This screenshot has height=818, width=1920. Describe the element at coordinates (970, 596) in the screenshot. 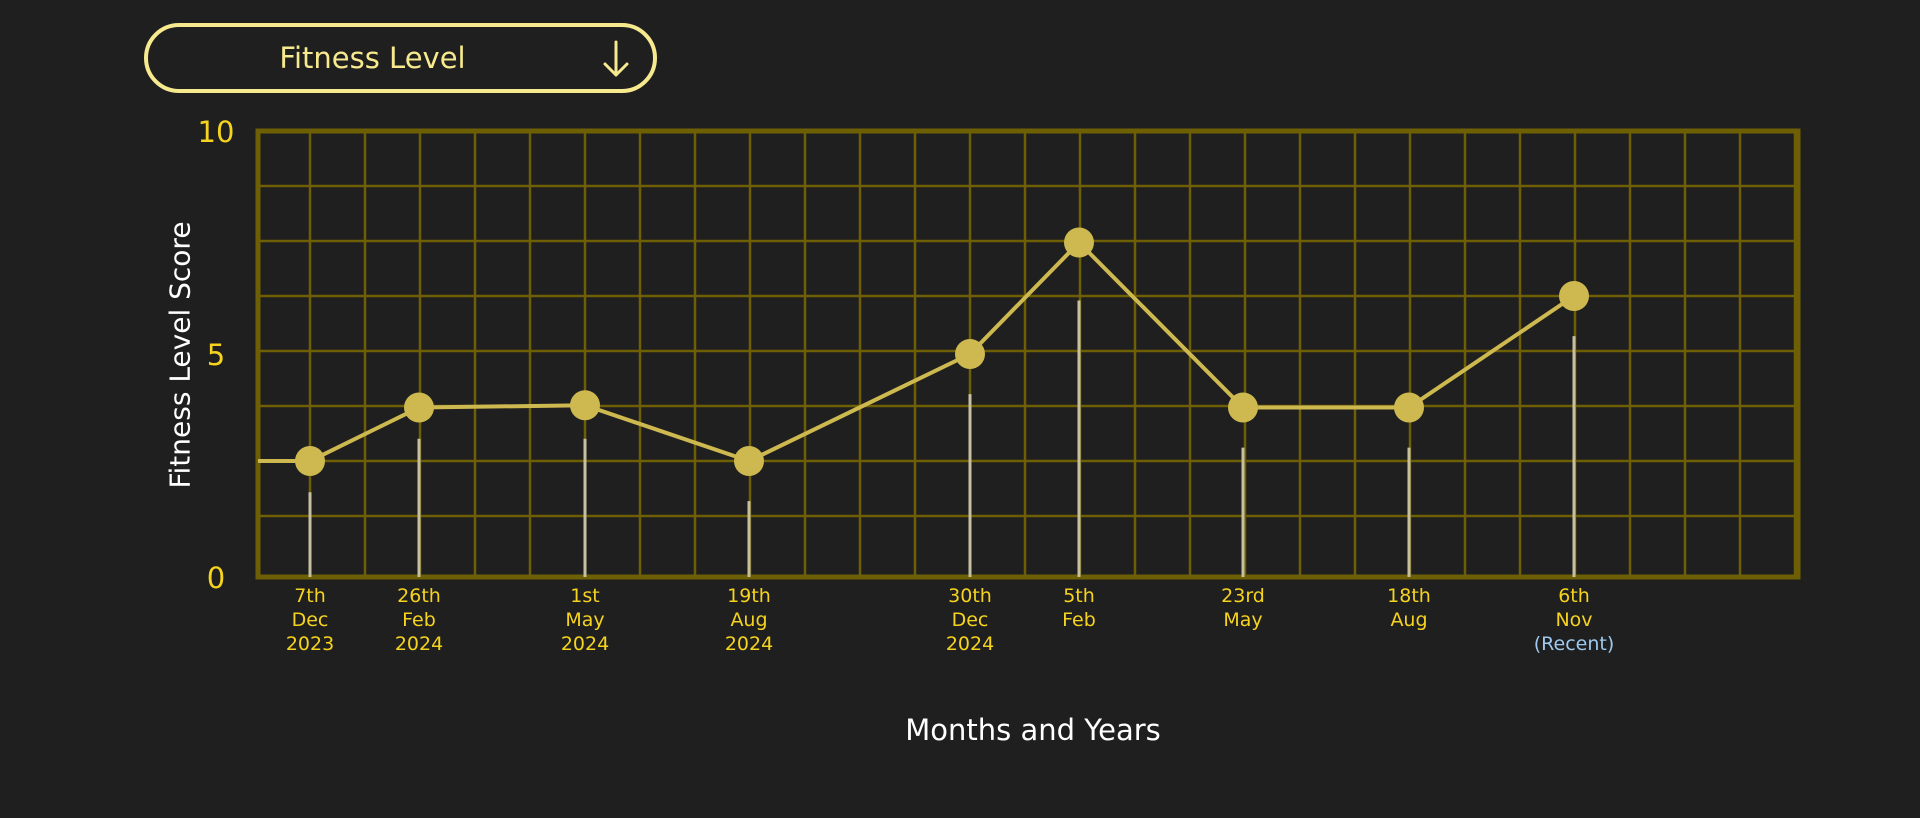

I see `x-tick-label: 30th` at that location.